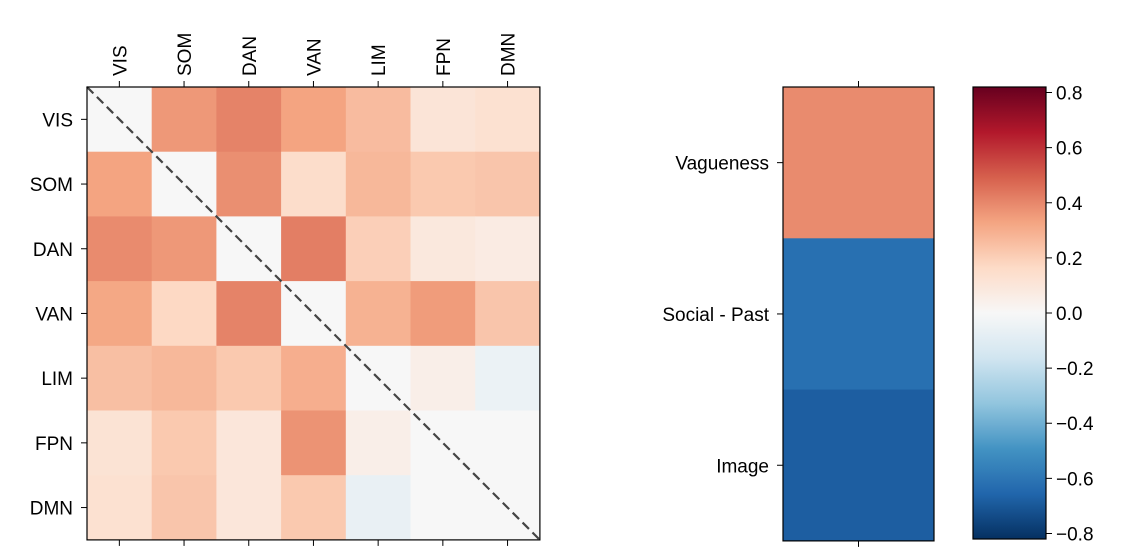  I want to click on colorbar-tick-label: −0.6, so click(1075, 479).